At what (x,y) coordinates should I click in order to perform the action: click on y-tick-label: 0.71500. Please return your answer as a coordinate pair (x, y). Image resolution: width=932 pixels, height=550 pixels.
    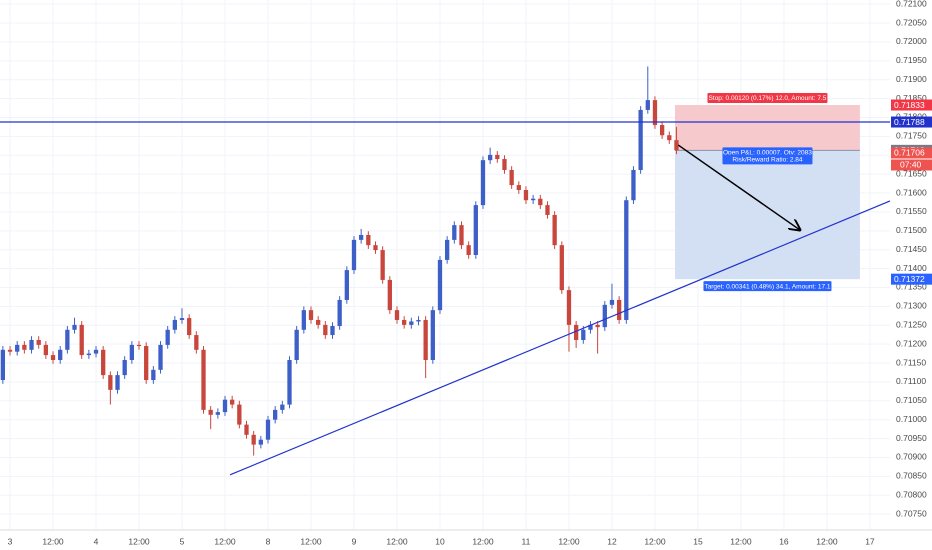
    Looking at the image, I should click on (911, 230).